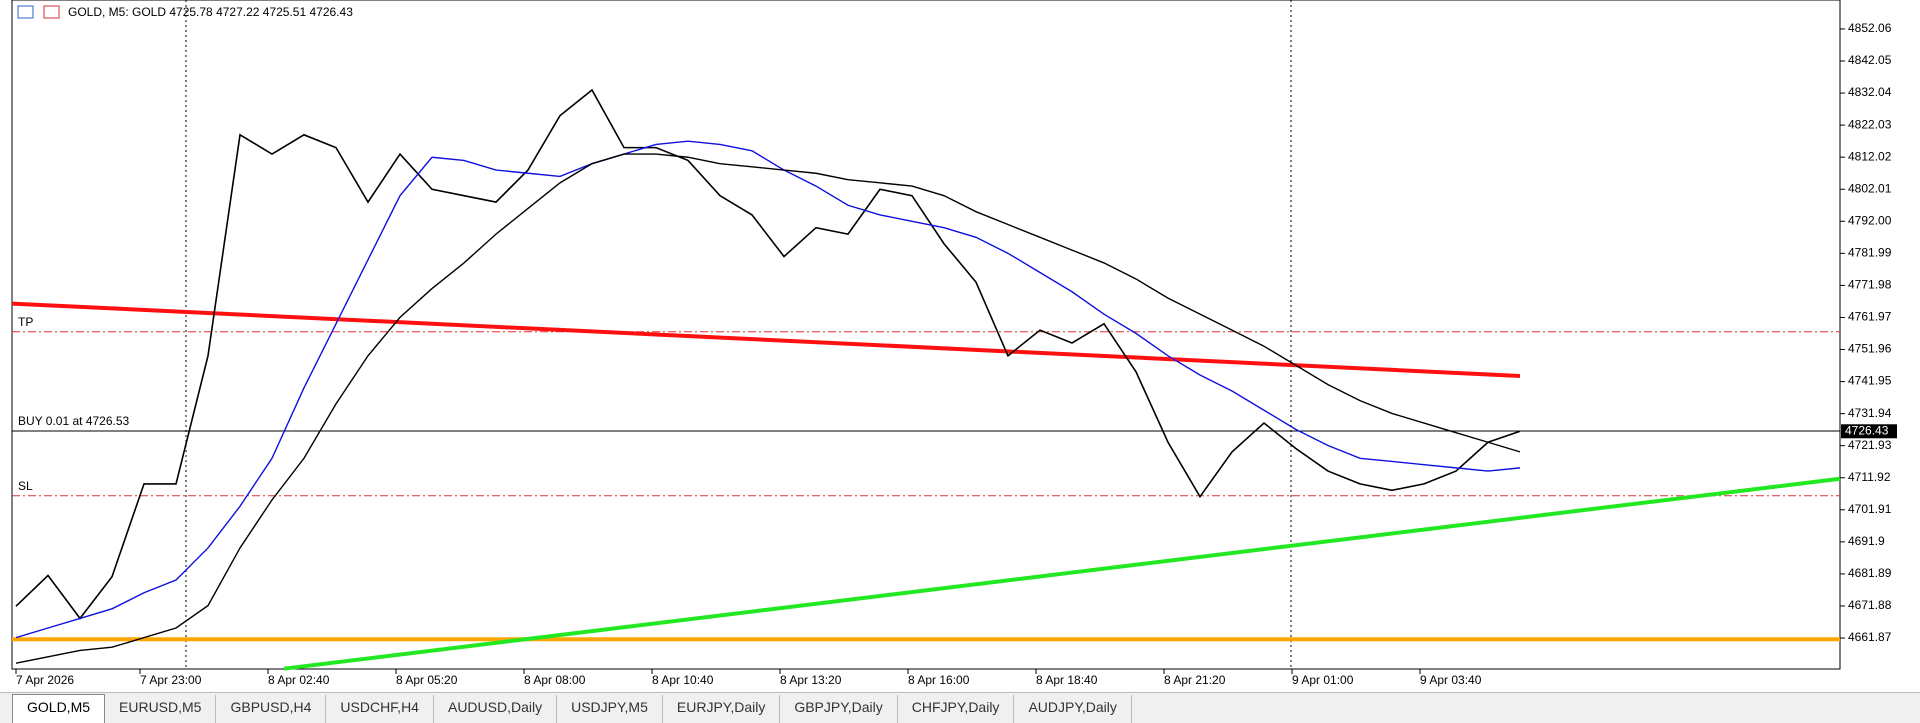  What do you see at coordinates (1870, 381) in the screenshot?
I see `y-tick-label: 4741.95` at bounding box center [1870, 381].